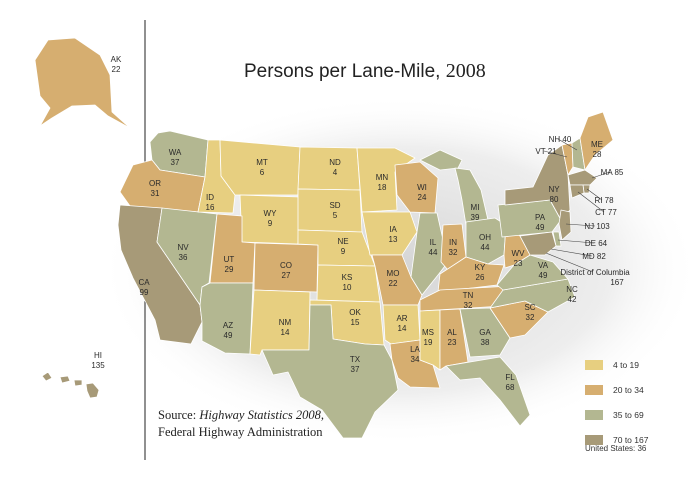 This screenshot has width=700, height=485. What do you see at coordinates (393, 229) in the screenshot?
I see `state-code-ia: IA` at bounding box center [393, 229].